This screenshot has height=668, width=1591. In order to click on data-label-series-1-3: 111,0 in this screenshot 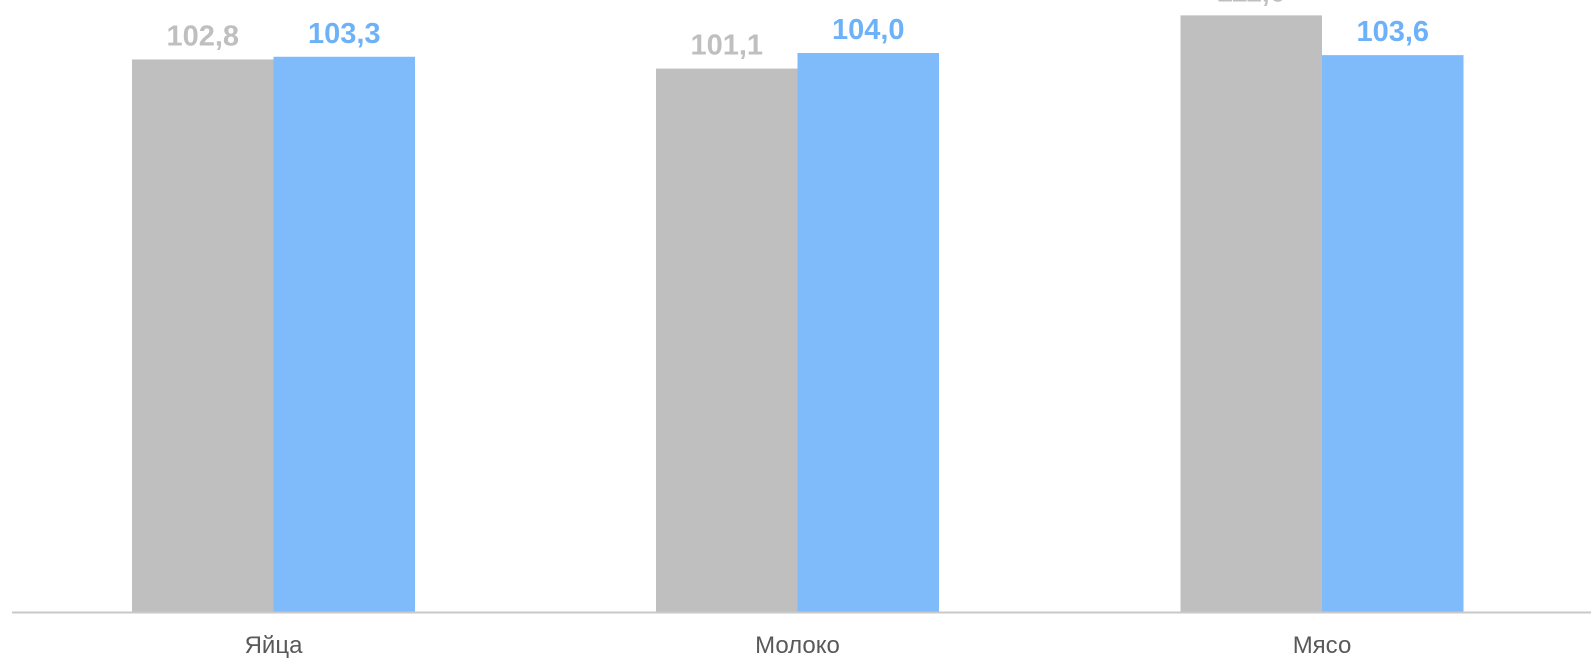, I will do `click(1251, 4)`.